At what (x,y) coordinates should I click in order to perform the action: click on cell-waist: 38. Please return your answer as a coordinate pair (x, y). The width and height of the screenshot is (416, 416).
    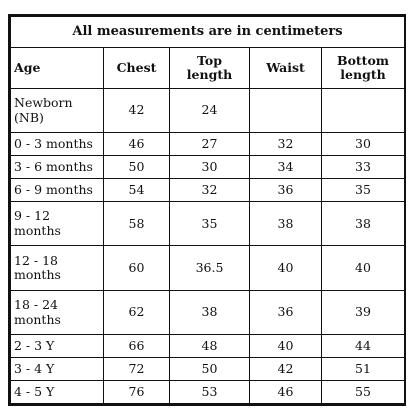
    Looking at the image, I should click on (285, 224).